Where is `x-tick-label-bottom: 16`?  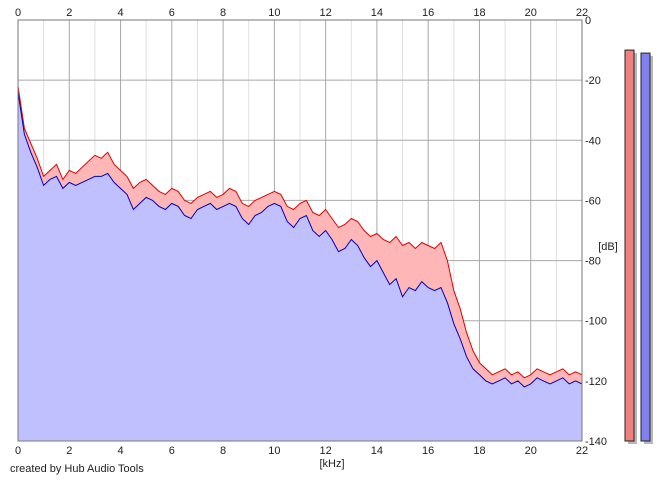 x-tick-label-bottom: 16 is located at coordinates (428, 451).